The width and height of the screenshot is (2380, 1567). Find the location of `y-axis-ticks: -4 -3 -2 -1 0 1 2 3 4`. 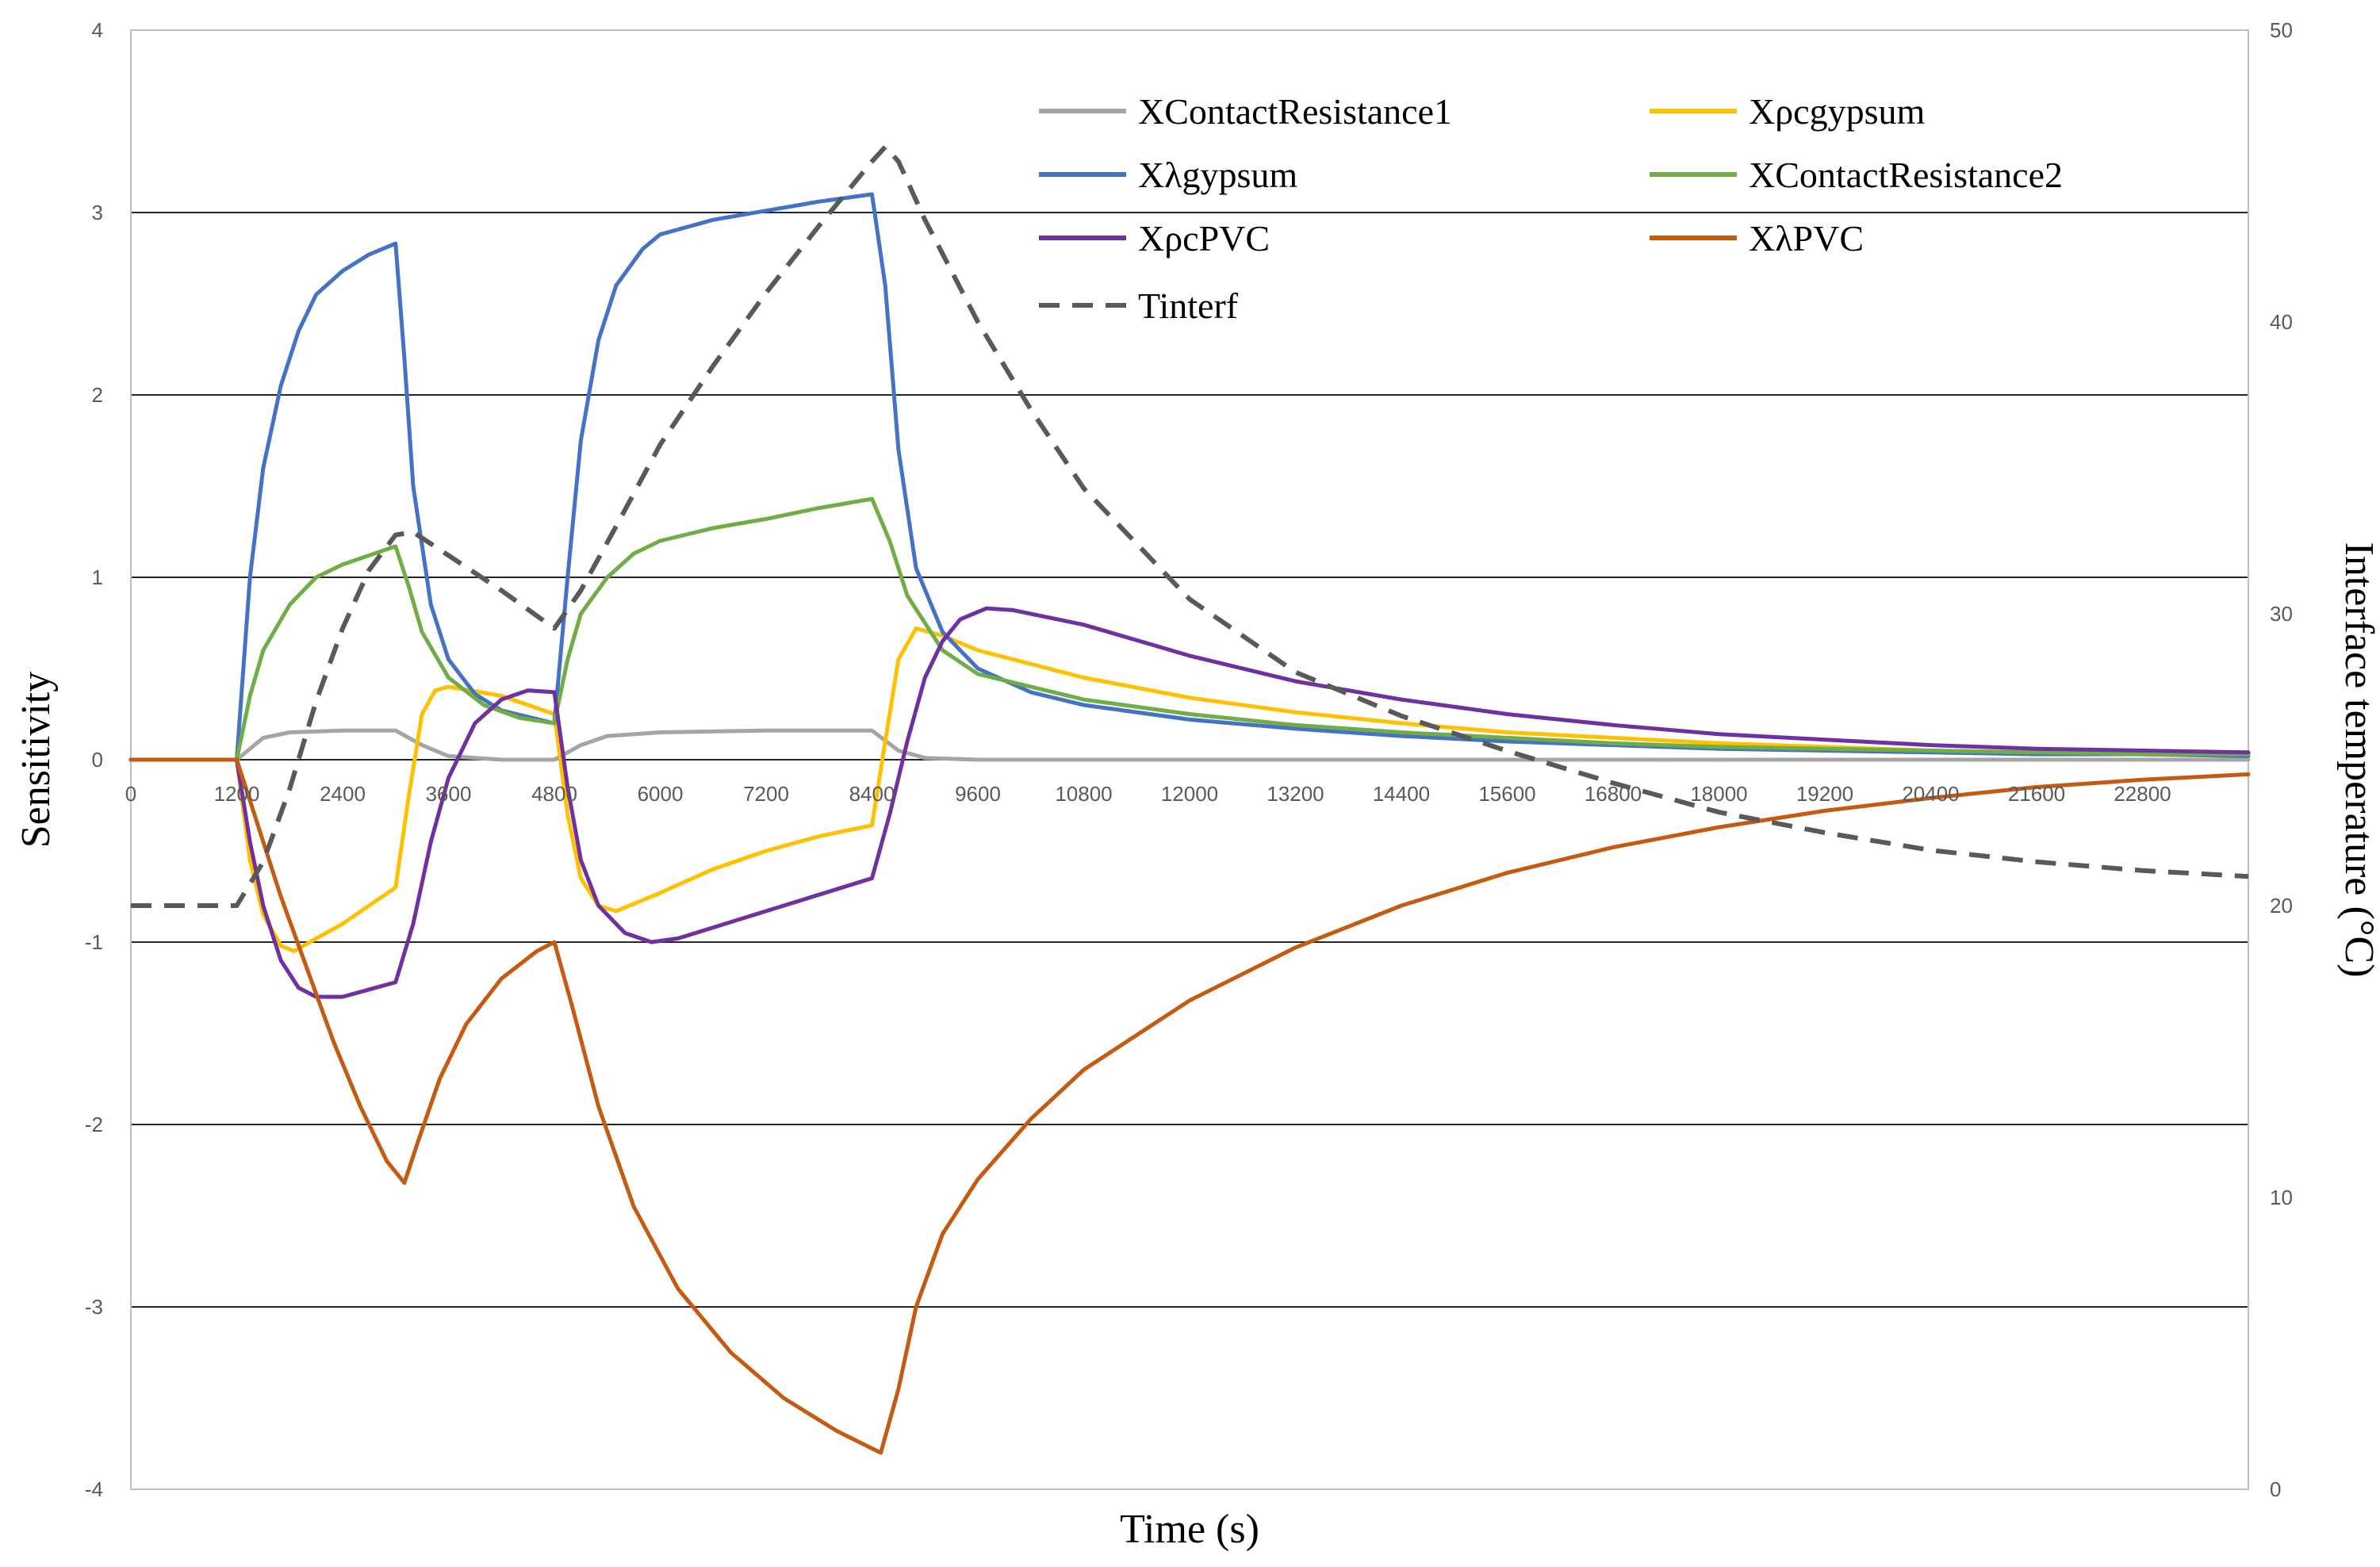

y-axis-ticks: -4 -3 -2 -1 0 1 2 3 4 is located at coordinates (94, 760).